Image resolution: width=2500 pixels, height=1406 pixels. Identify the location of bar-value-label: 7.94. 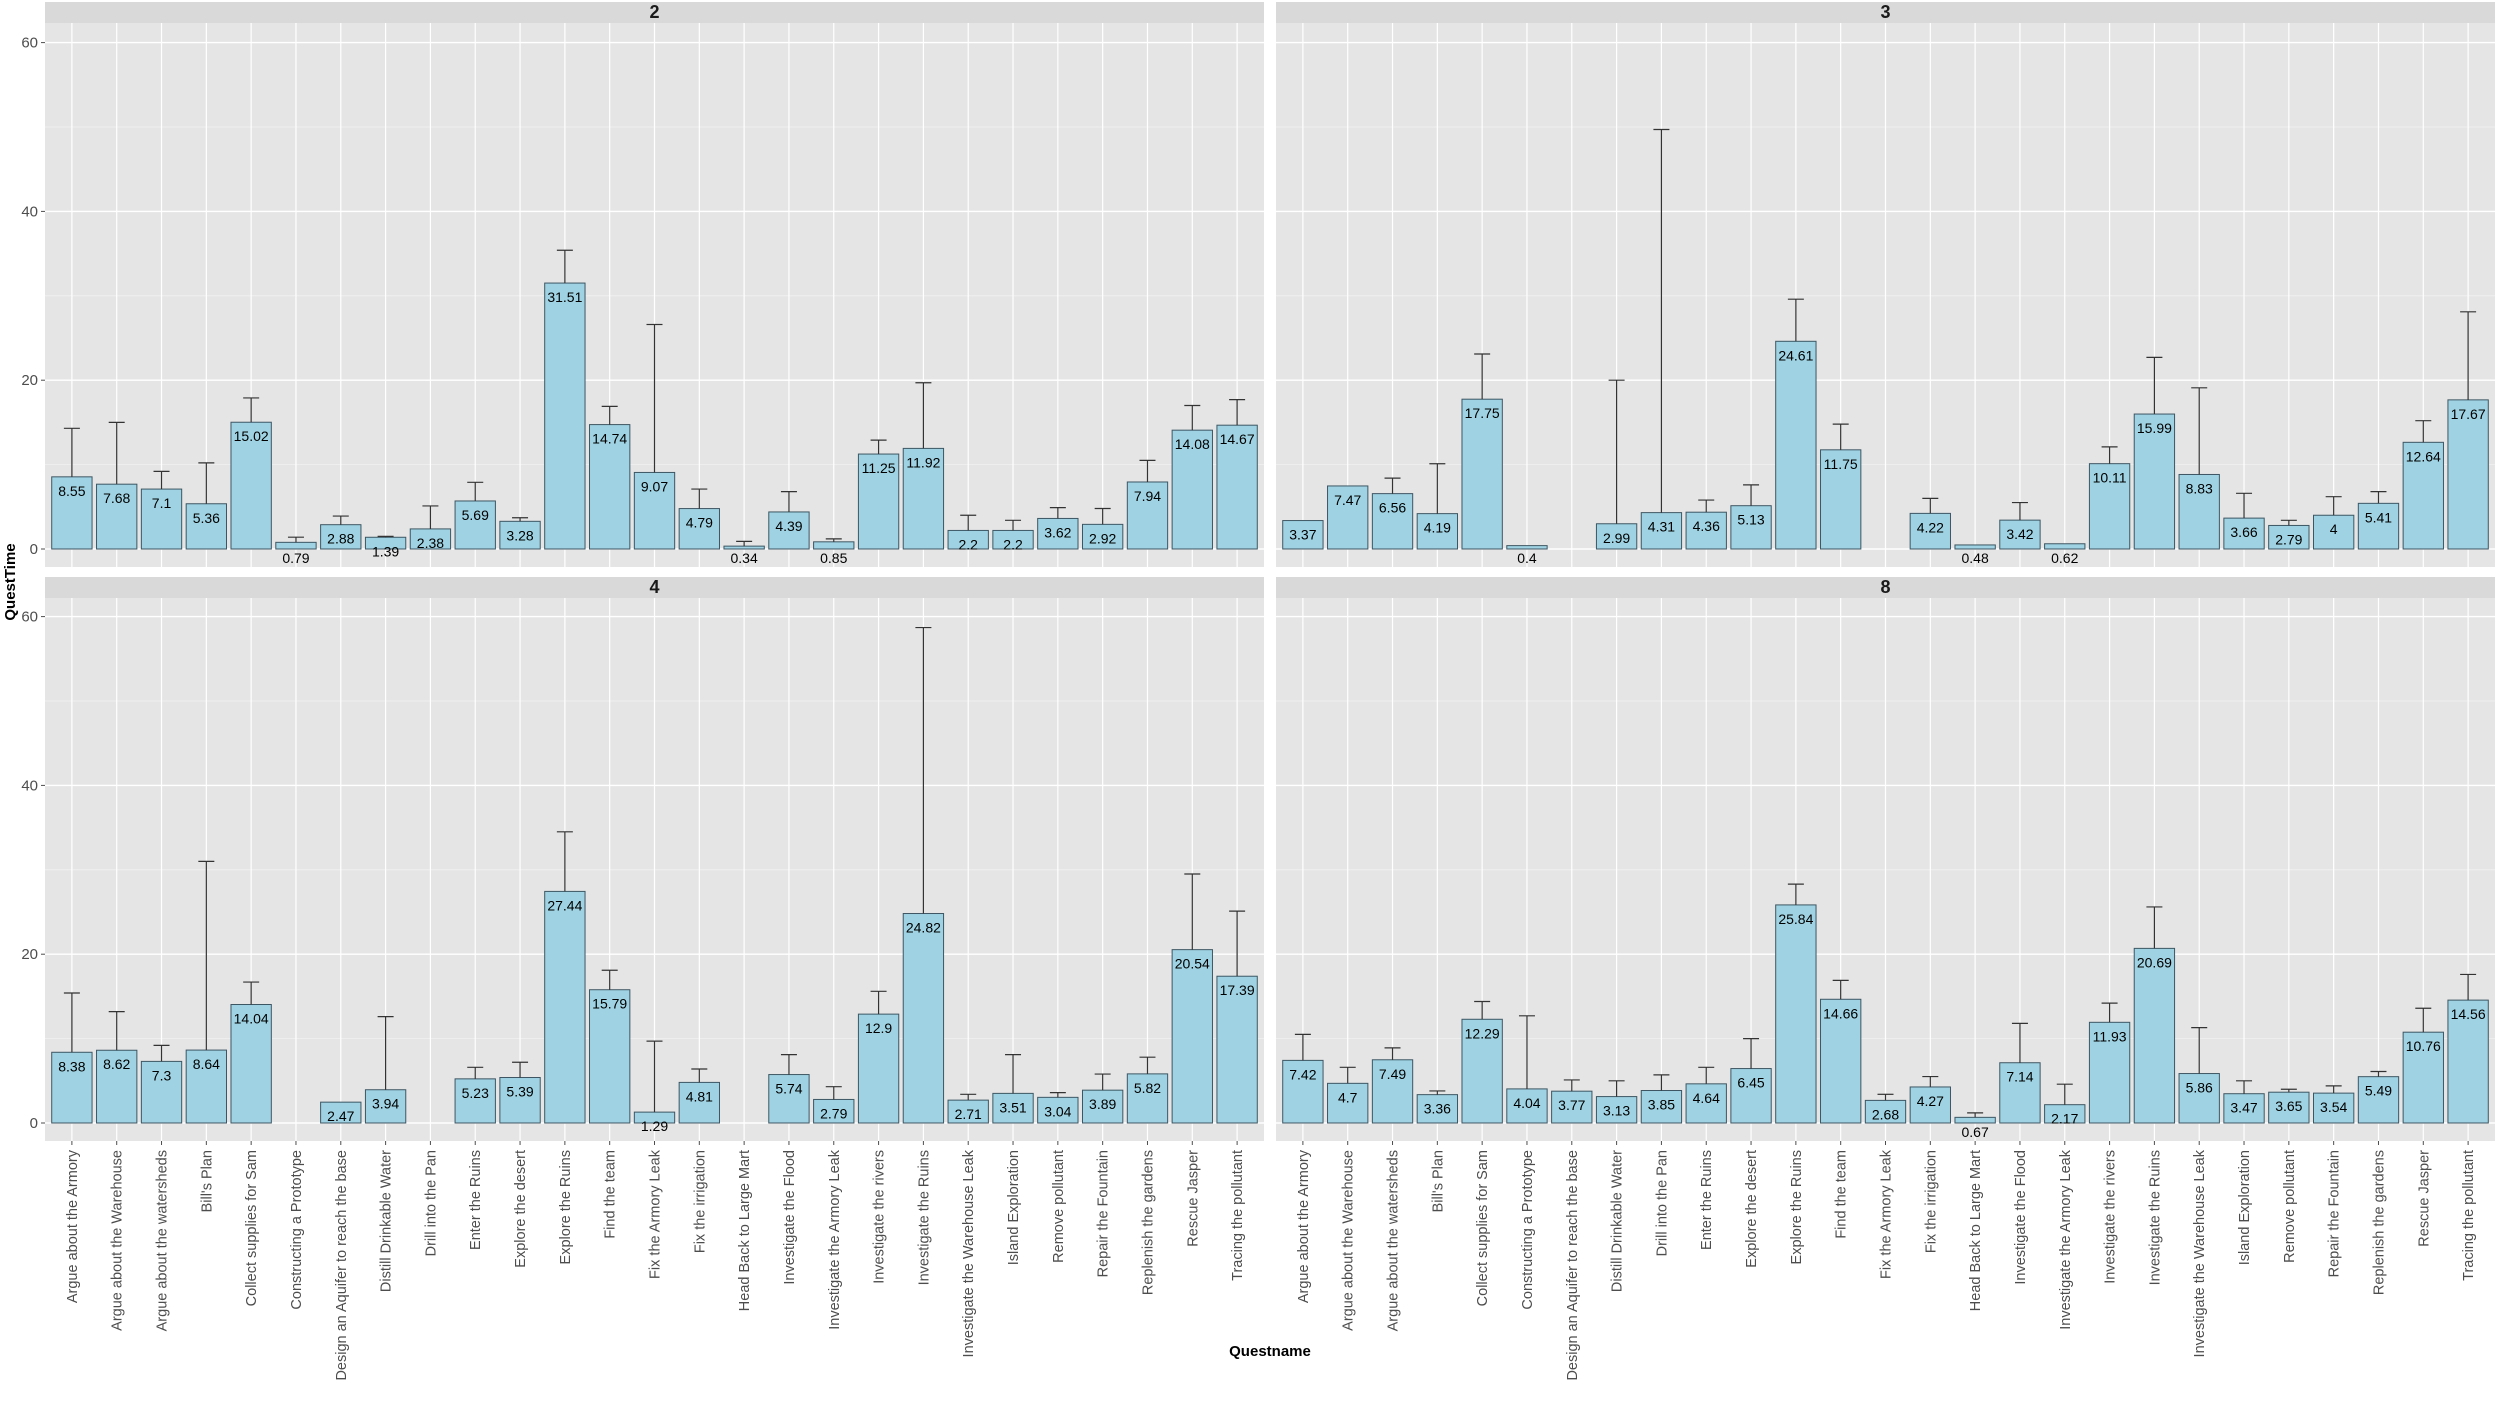
(1147, 496).